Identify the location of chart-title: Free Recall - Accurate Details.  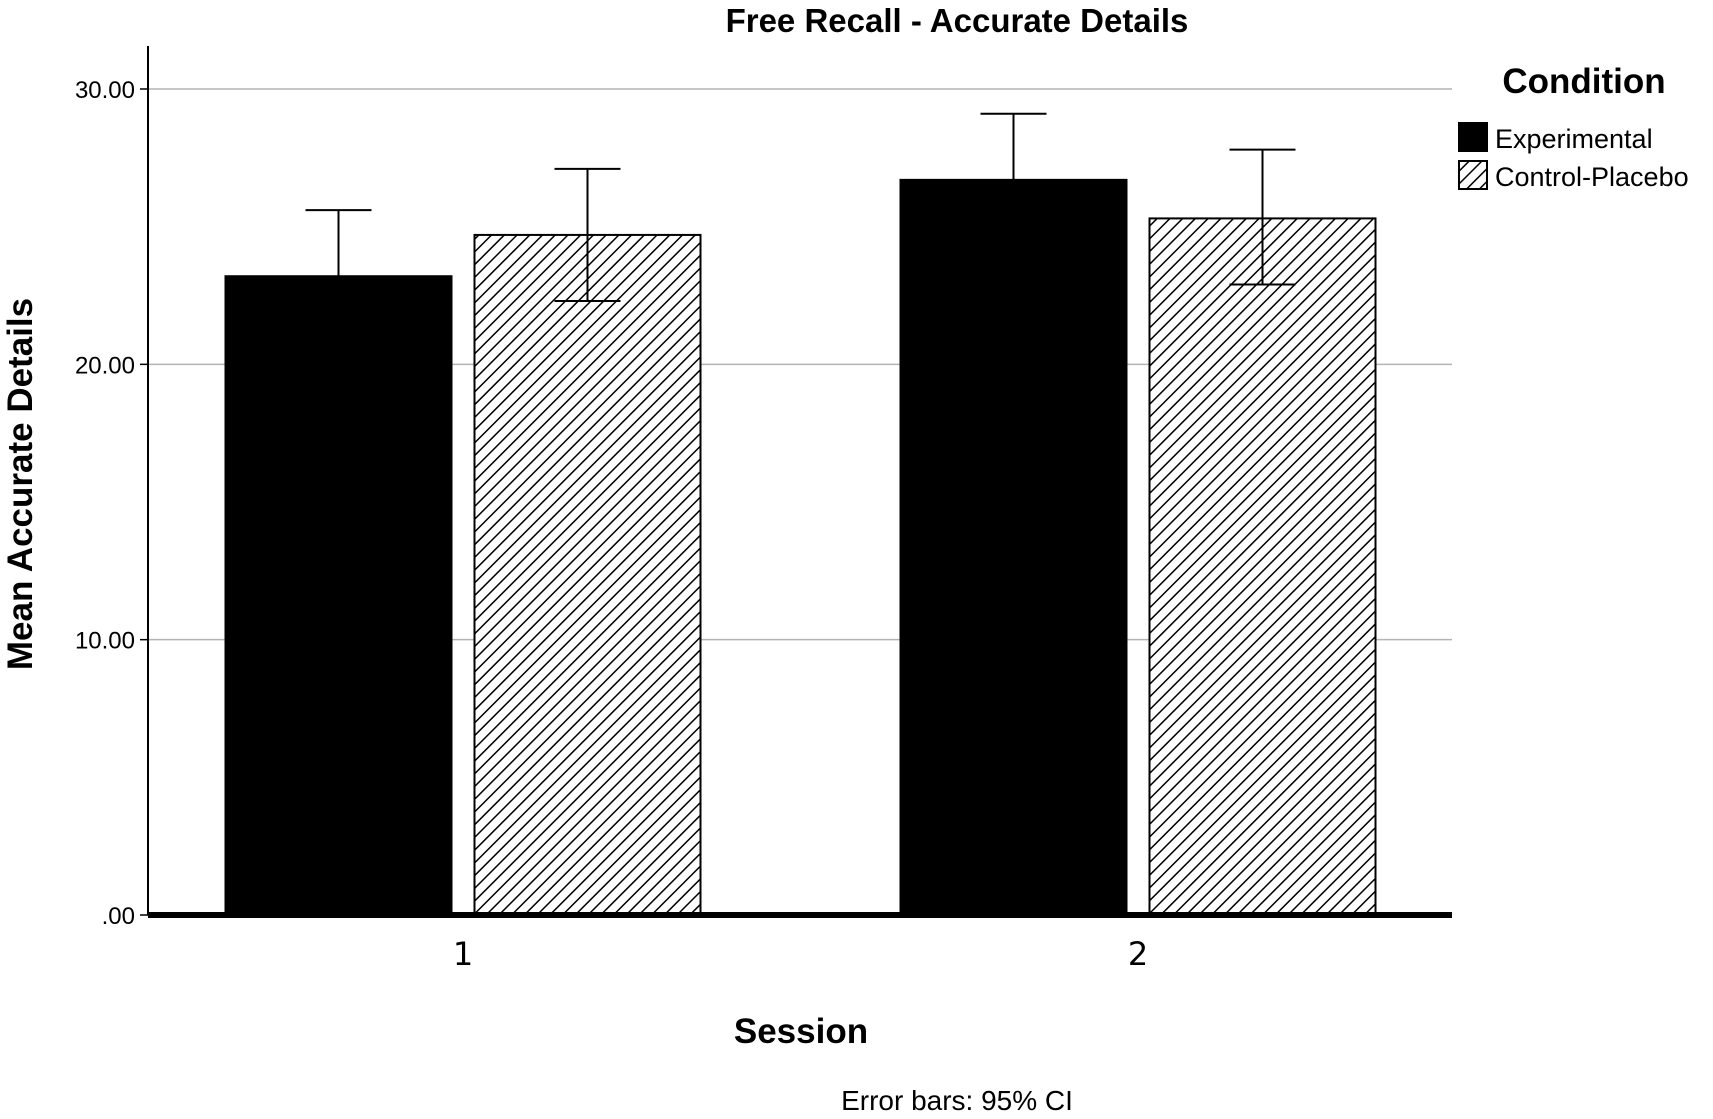
(957, 20).